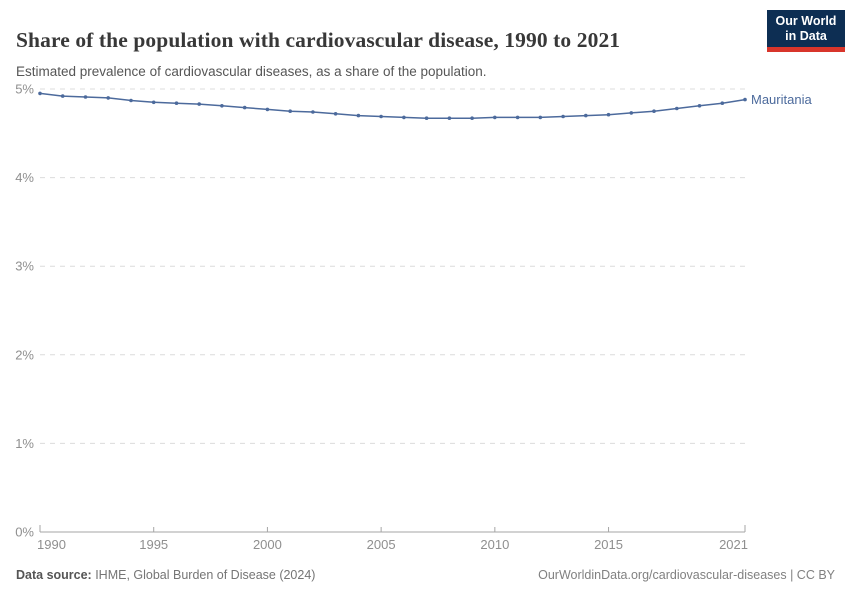  What do you see at coordinates (381, 544) in the screenshot?
I see `x-axis-tick-label: 2005` at bounding box center [381, 544].